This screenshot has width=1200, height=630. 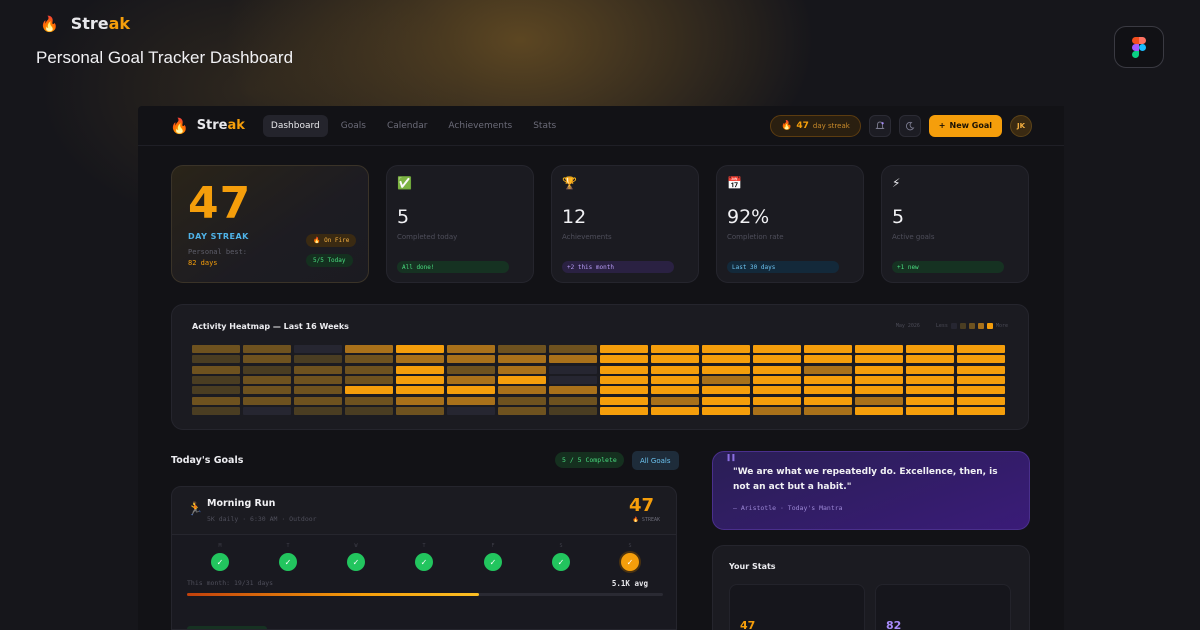 I want to click on figma-icon, so click(x=1139, y=47).